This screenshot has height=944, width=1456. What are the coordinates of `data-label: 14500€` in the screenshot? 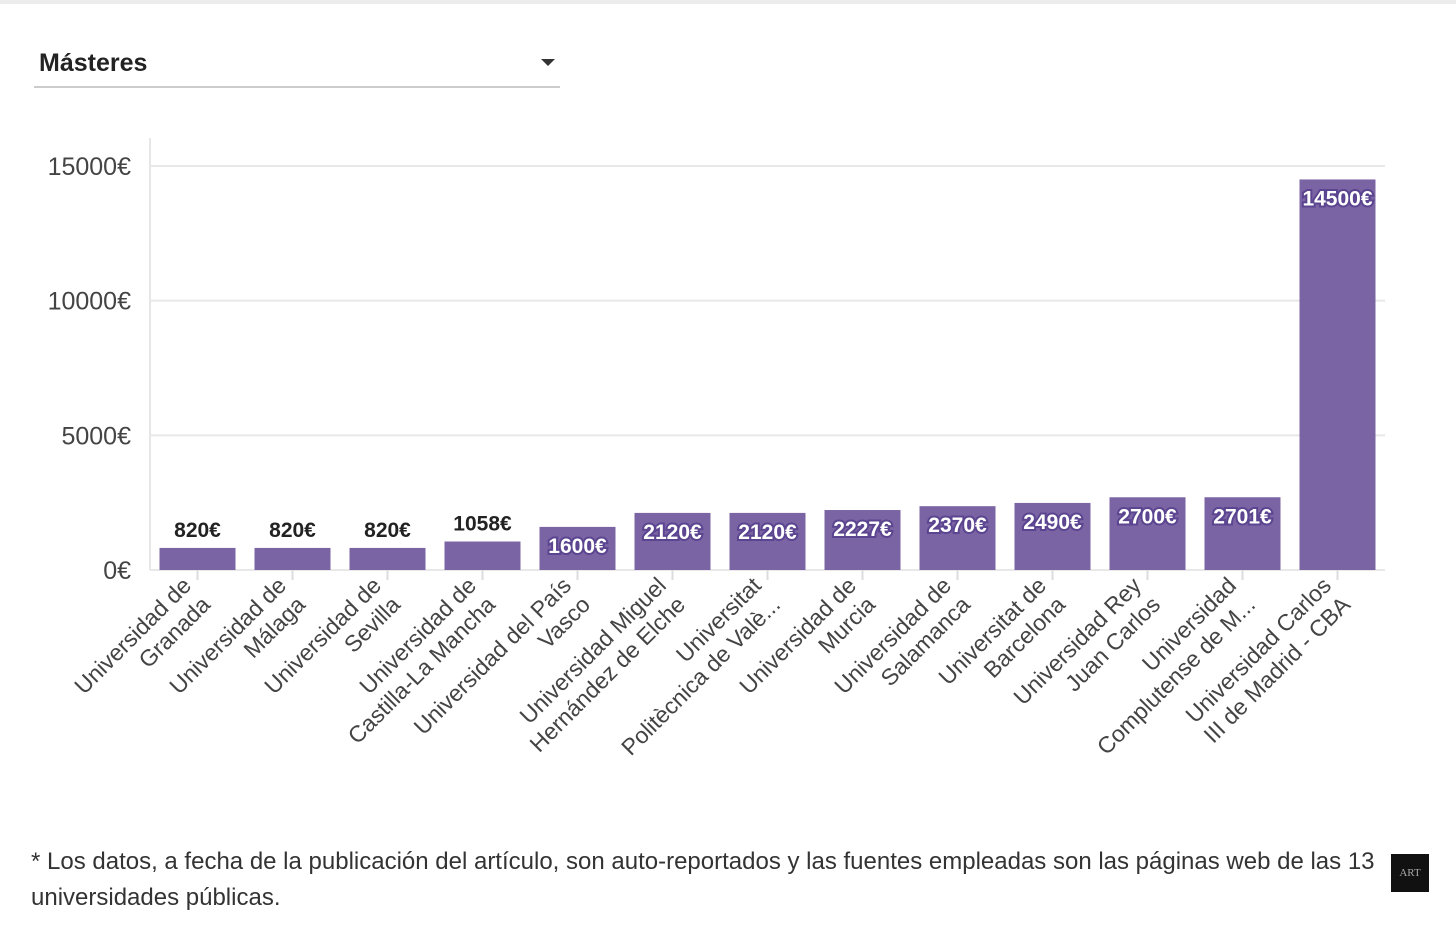 It's located at (1337, 198).